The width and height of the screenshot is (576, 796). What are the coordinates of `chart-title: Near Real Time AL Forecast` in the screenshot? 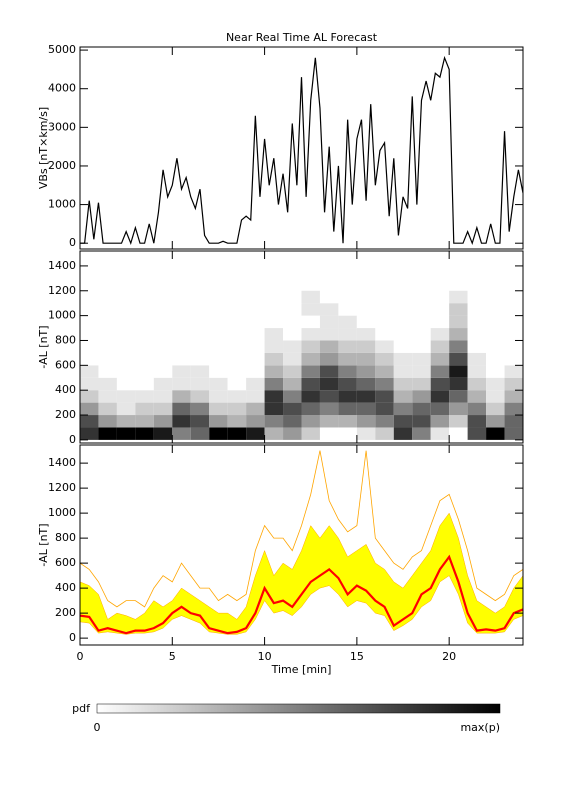 It's located at (302, 37).